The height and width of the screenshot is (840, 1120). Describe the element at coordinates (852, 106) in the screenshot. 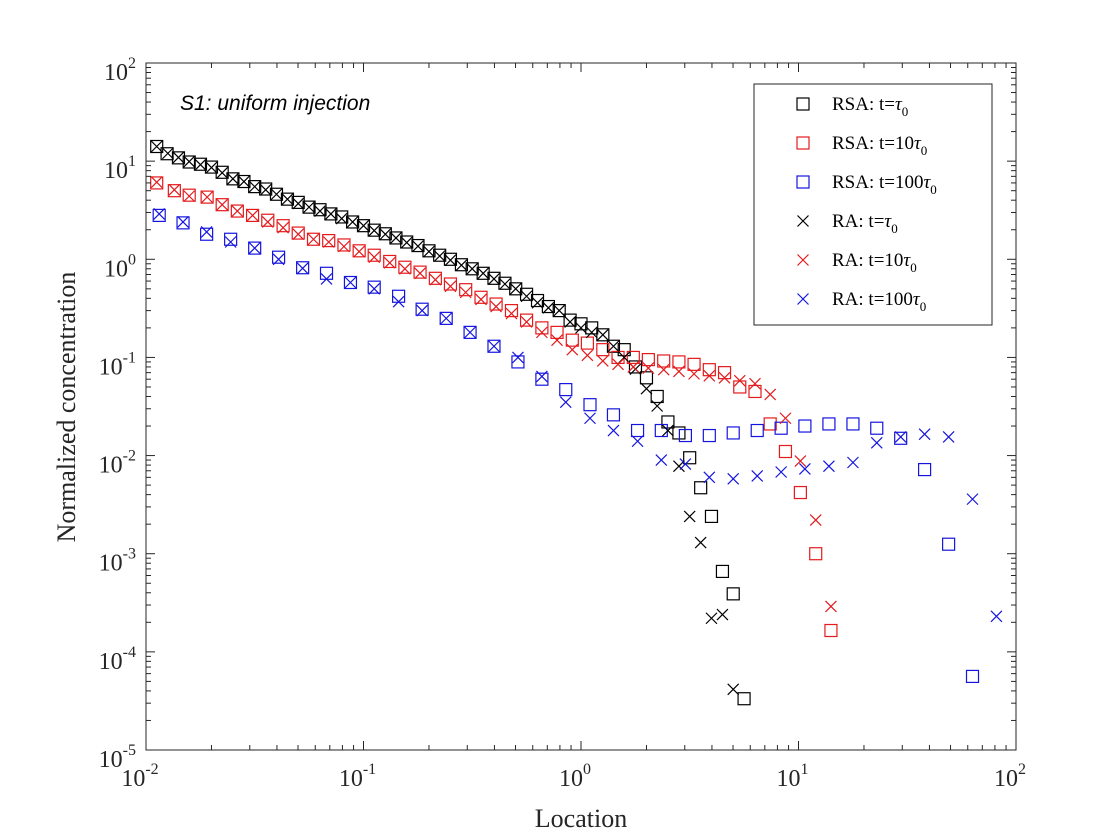

I see `legend-entry-1: RSA: t=τ0` at that location.